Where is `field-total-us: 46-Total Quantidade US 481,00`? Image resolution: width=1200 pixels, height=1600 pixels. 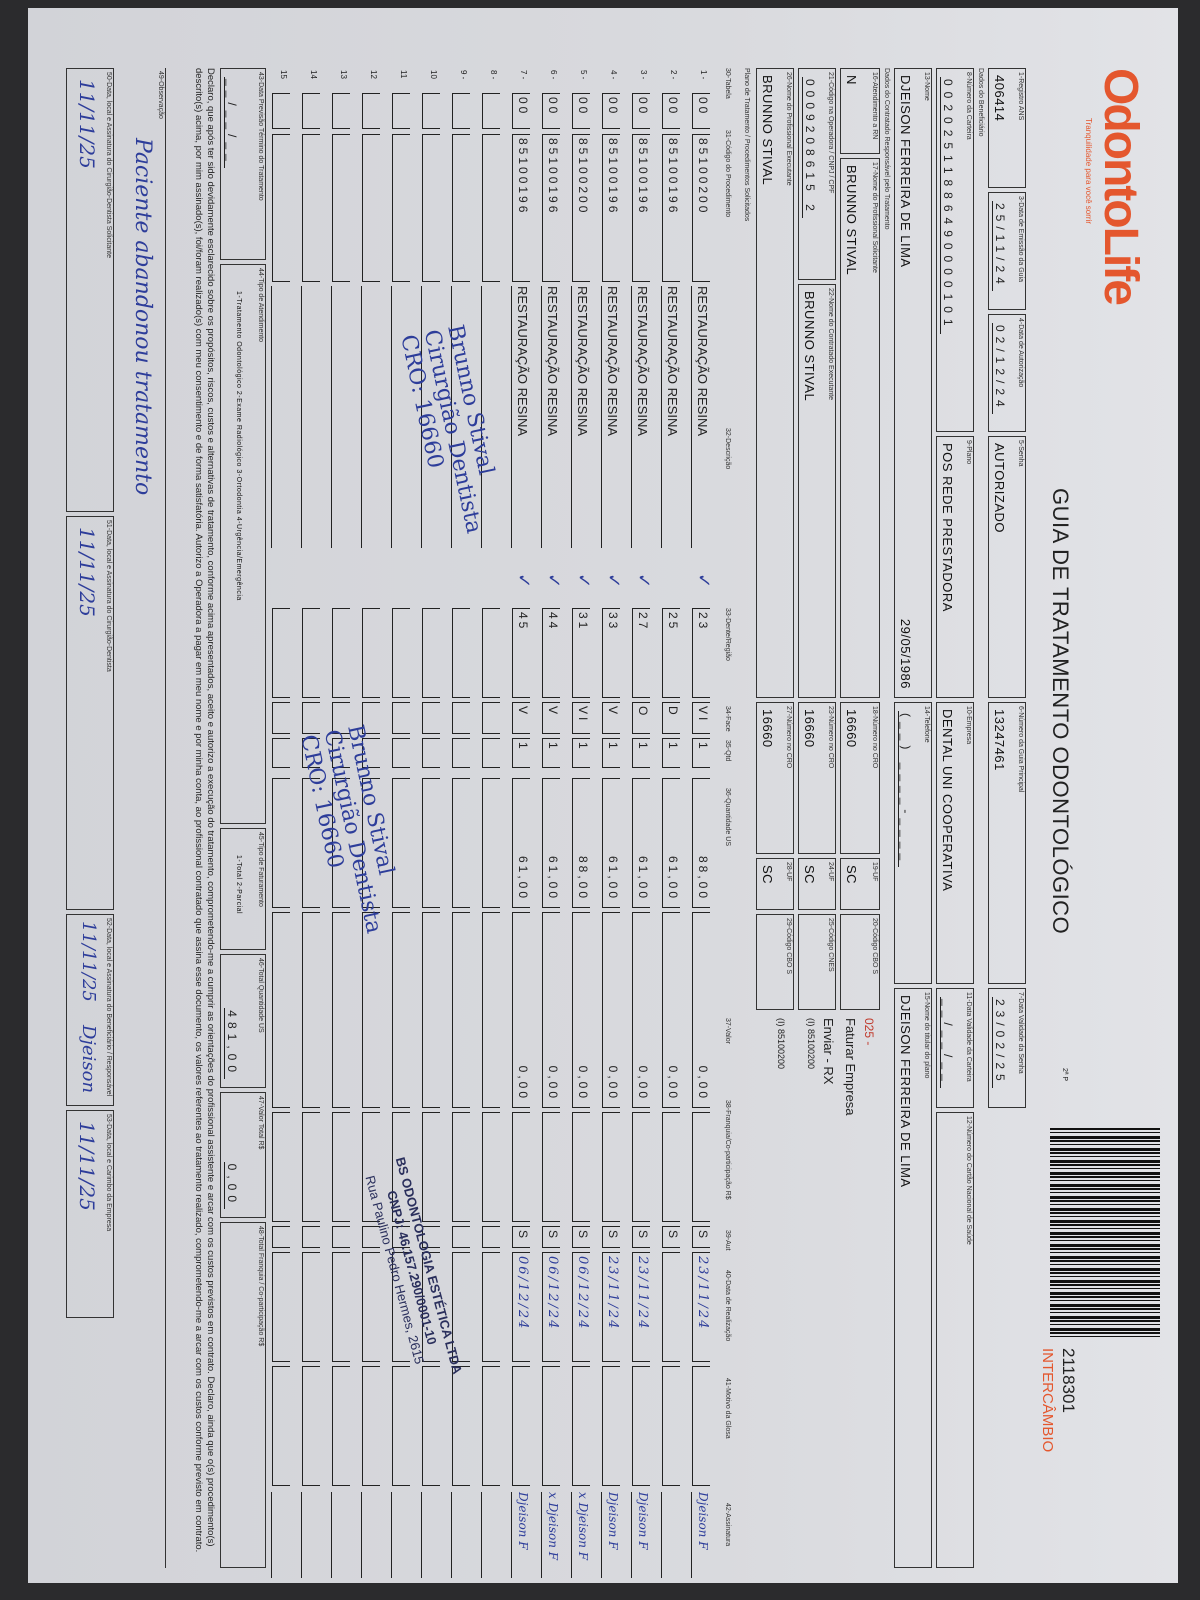 field-total-us: 46-Total Quantidade US 481,00 is located at coordinates (243, 1021).